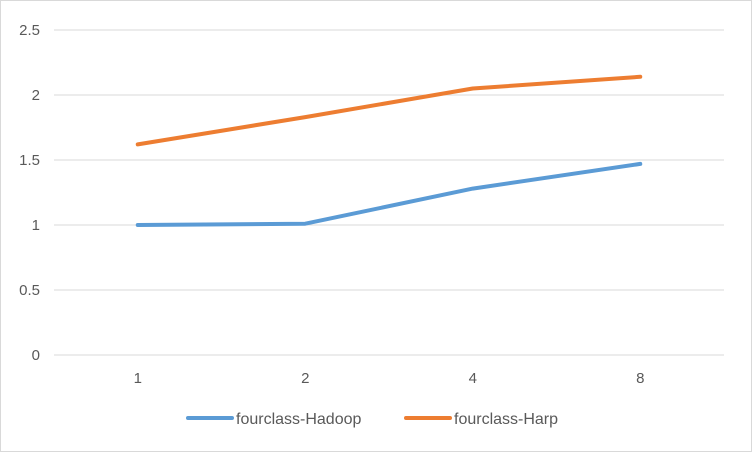 Image resolution: width=752 pixels, height=453 pixels. What do you see at coordinates (640, 378) in the screenshot?
I see `x-tick-label: 8` at bounding box center [640, 378].